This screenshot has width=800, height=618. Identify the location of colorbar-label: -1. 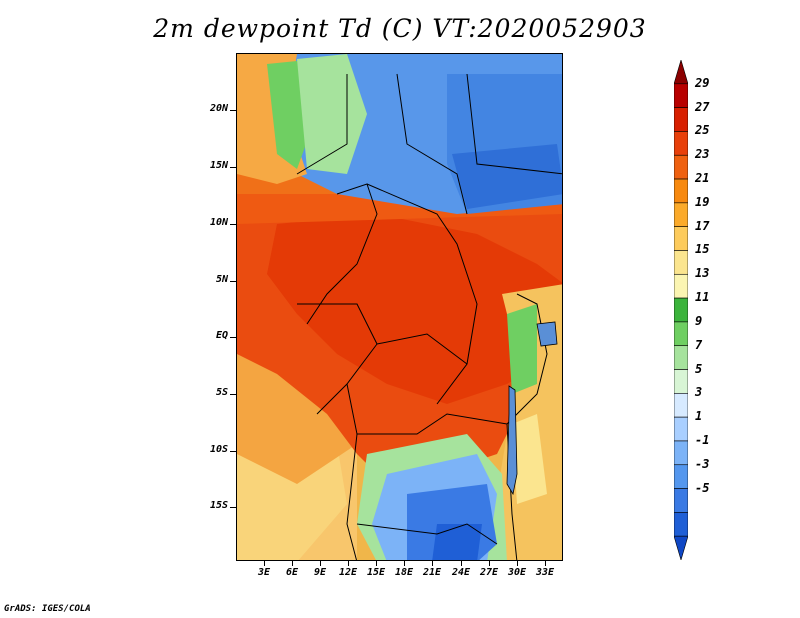
(702, 439).